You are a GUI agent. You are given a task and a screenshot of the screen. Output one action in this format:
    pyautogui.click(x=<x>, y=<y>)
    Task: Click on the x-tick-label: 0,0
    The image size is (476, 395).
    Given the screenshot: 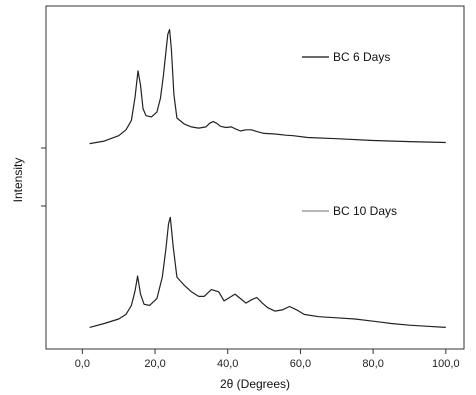 What is the action you would take?
    pyautogui.click(x=82, y=364)
    